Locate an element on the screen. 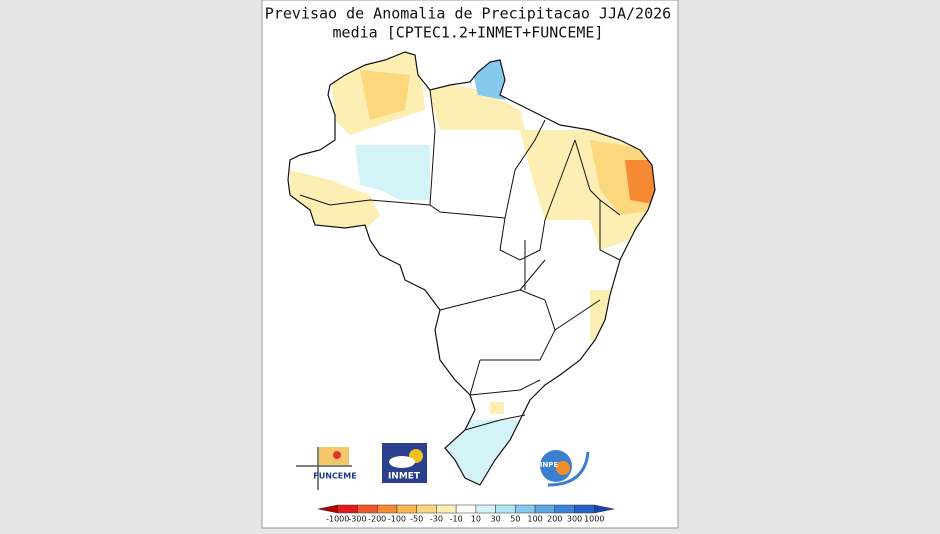  colorbar-tick-label: -1000 is located at coordinates (337, 519).